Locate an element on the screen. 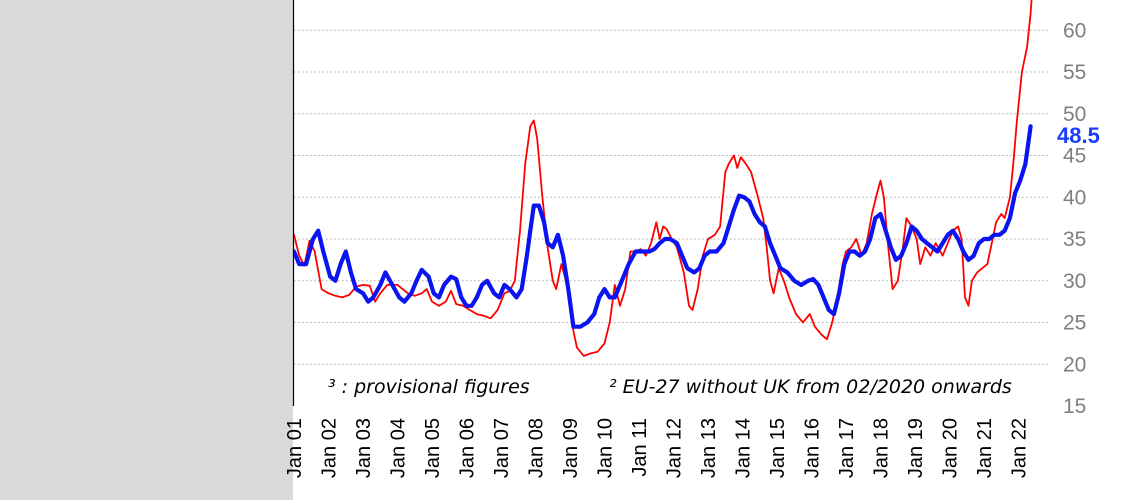  x-tick-label: Jan 08 is located at coordinates (537, 448).